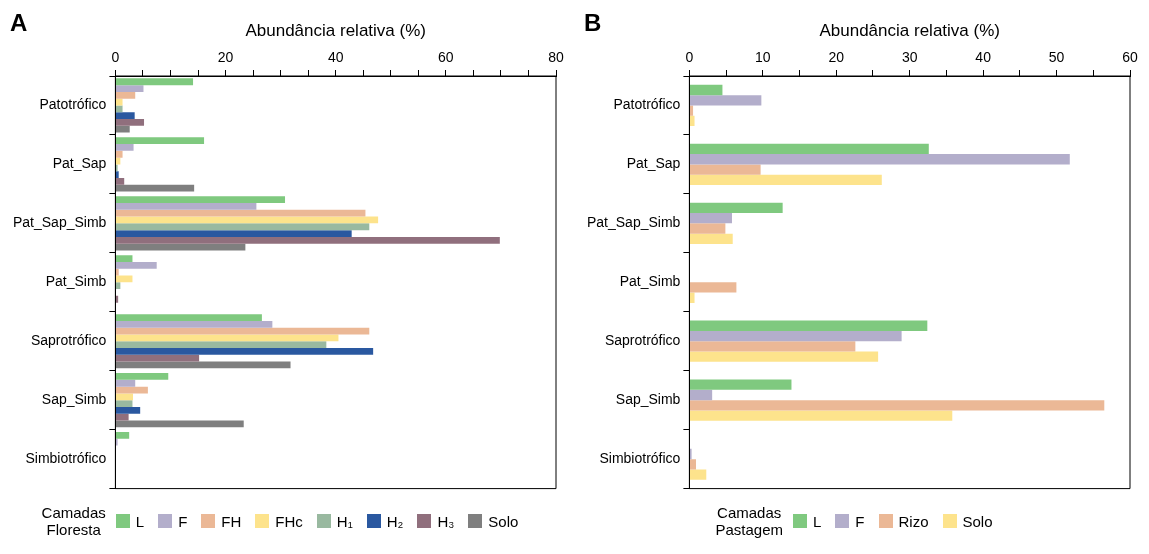 The width and height of the screenshot is (1149, 554). I want to click on legend-title: Camadas Pastagem, so click(749, 521).